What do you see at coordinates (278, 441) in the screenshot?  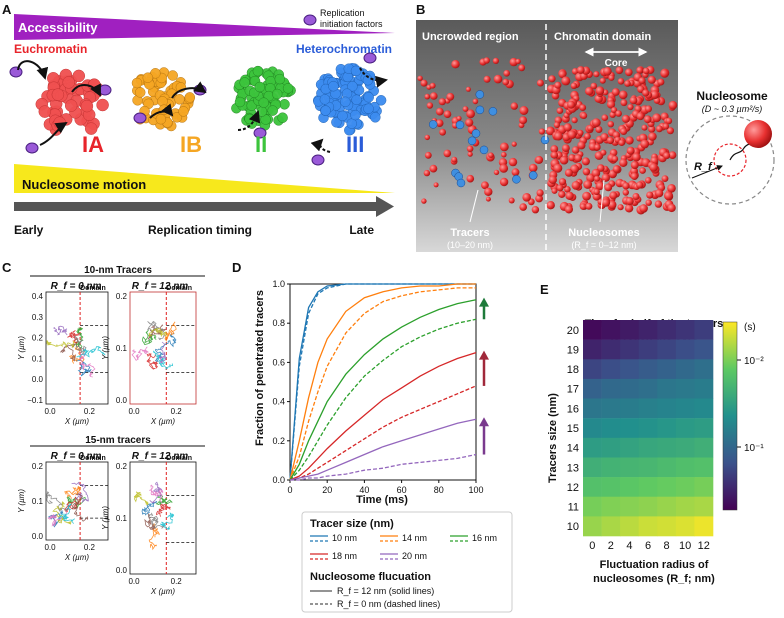 I see `y-tick-label: 0.2` at bounding box center [278, 441].